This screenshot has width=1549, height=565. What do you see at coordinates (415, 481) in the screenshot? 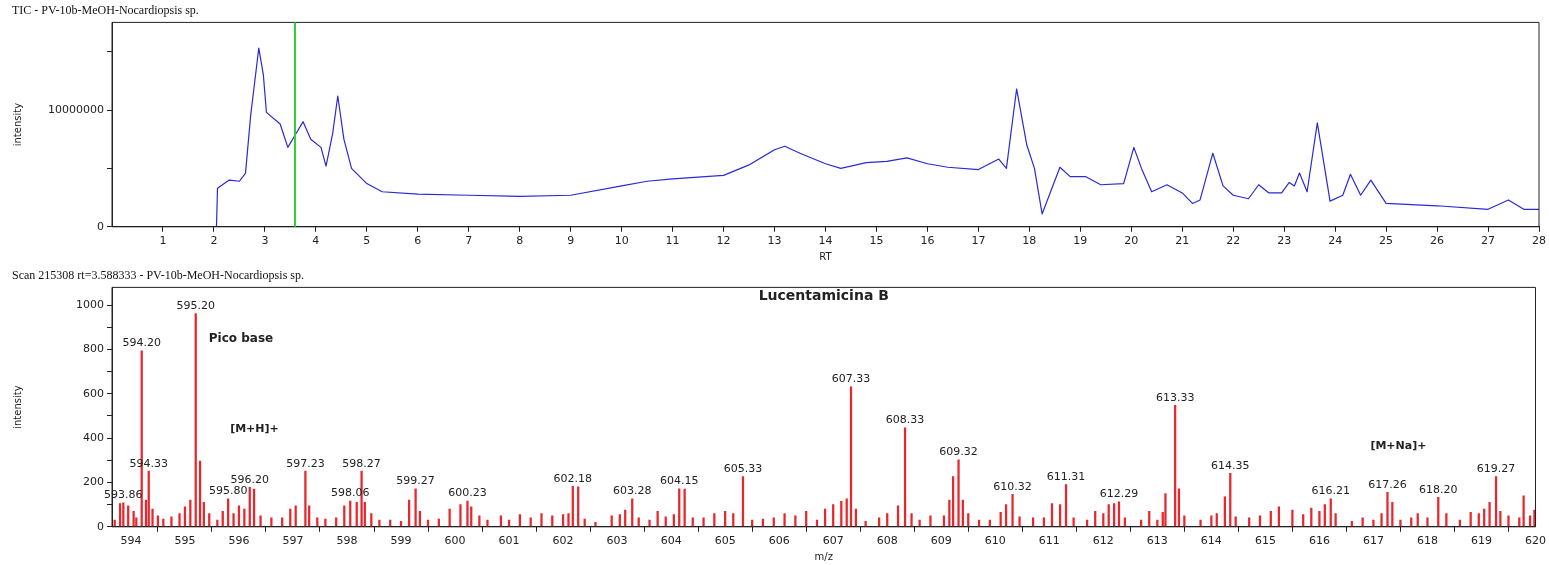
I see `annotation: 599.27` at bounding box center [415, 481].